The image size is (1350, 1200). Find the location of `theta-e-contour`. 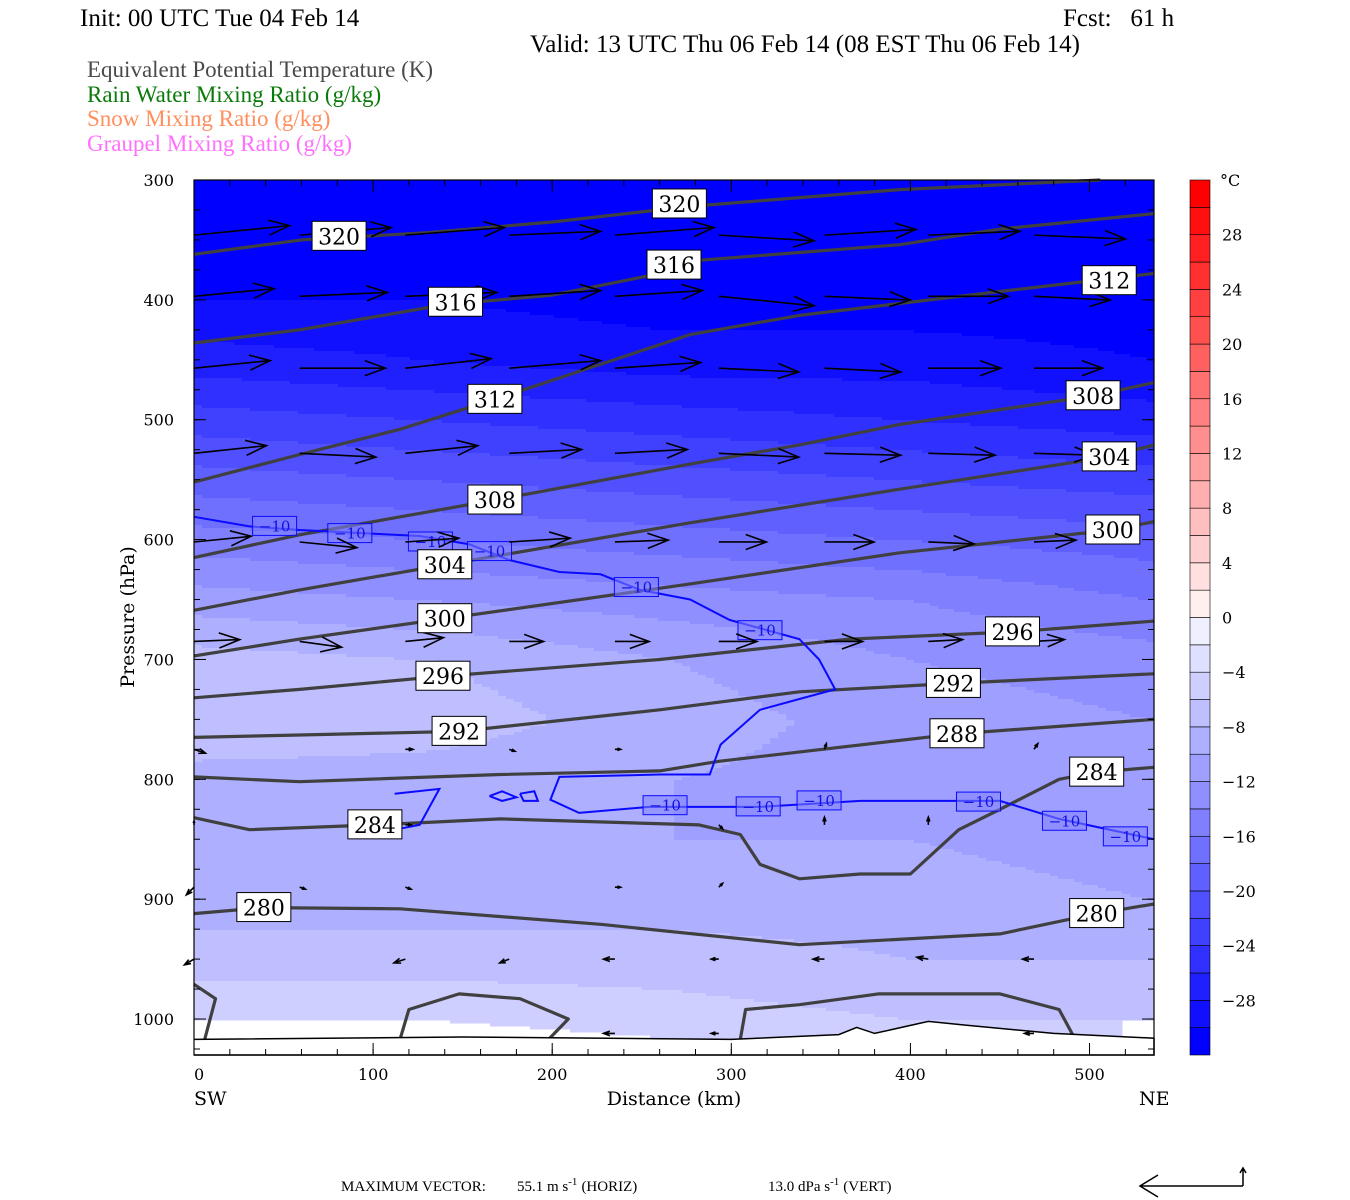

theta-e-contour is located at coordinates (674, 823).